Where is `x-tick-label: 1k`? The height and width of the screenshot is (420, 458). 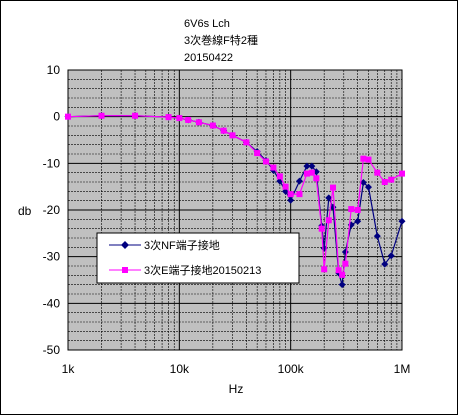 x-tick-label: 1k is located at coordinates (69, 369).